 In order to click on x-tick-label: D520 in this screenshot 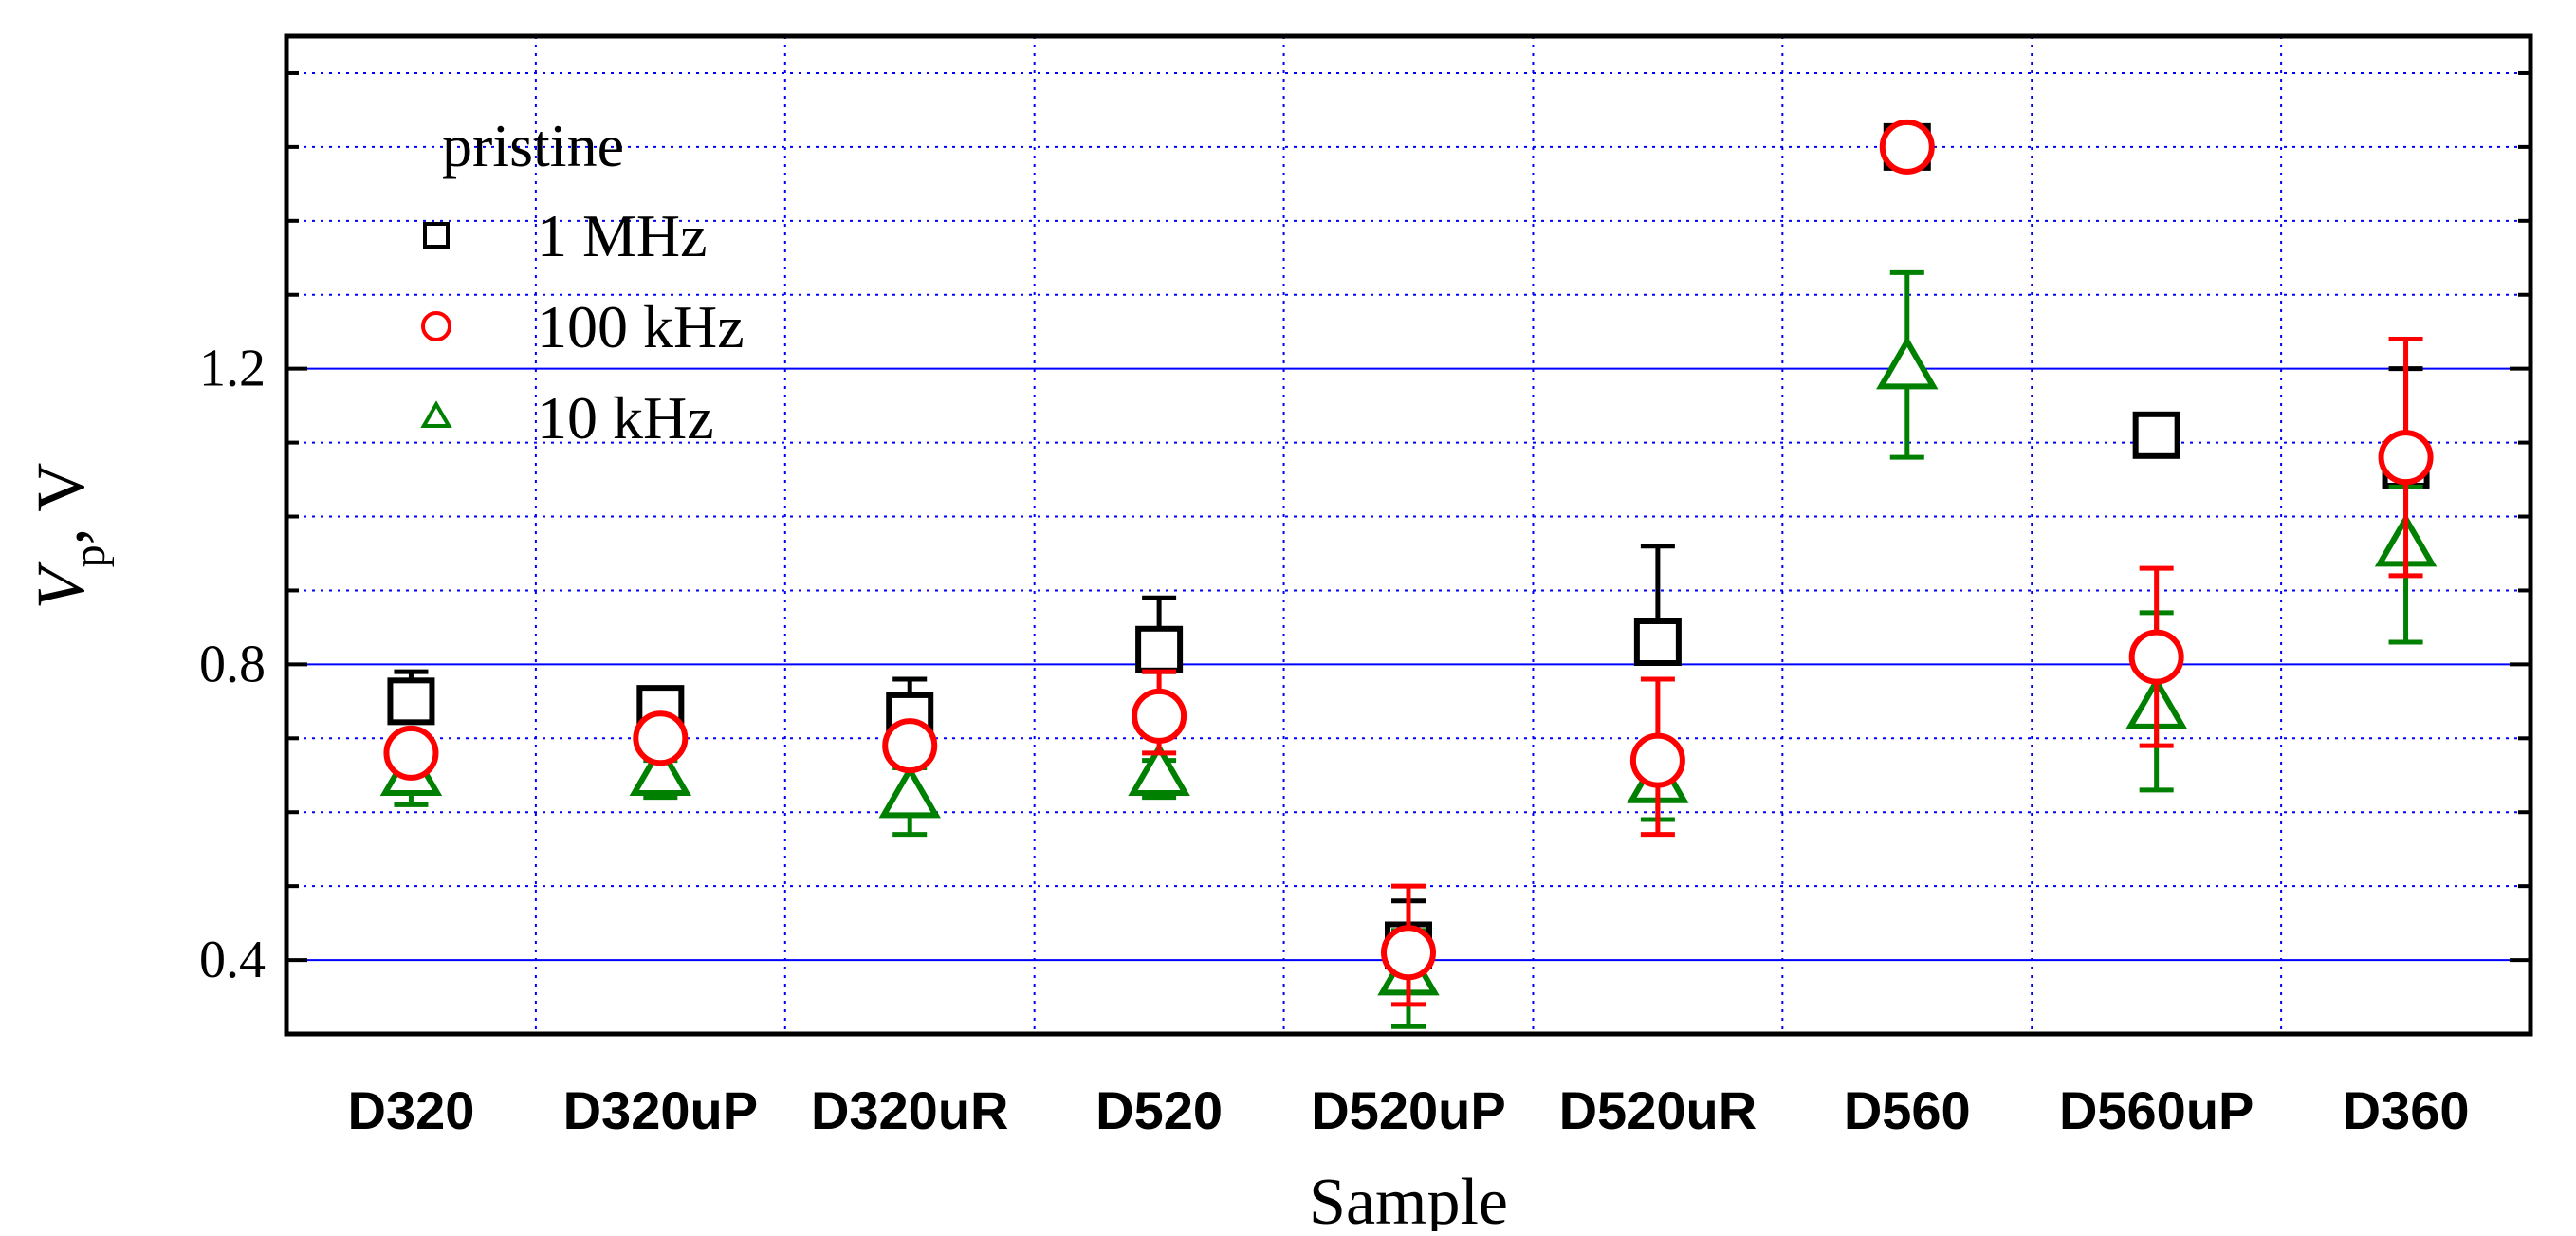, I will do `click(1159, 1110)`.